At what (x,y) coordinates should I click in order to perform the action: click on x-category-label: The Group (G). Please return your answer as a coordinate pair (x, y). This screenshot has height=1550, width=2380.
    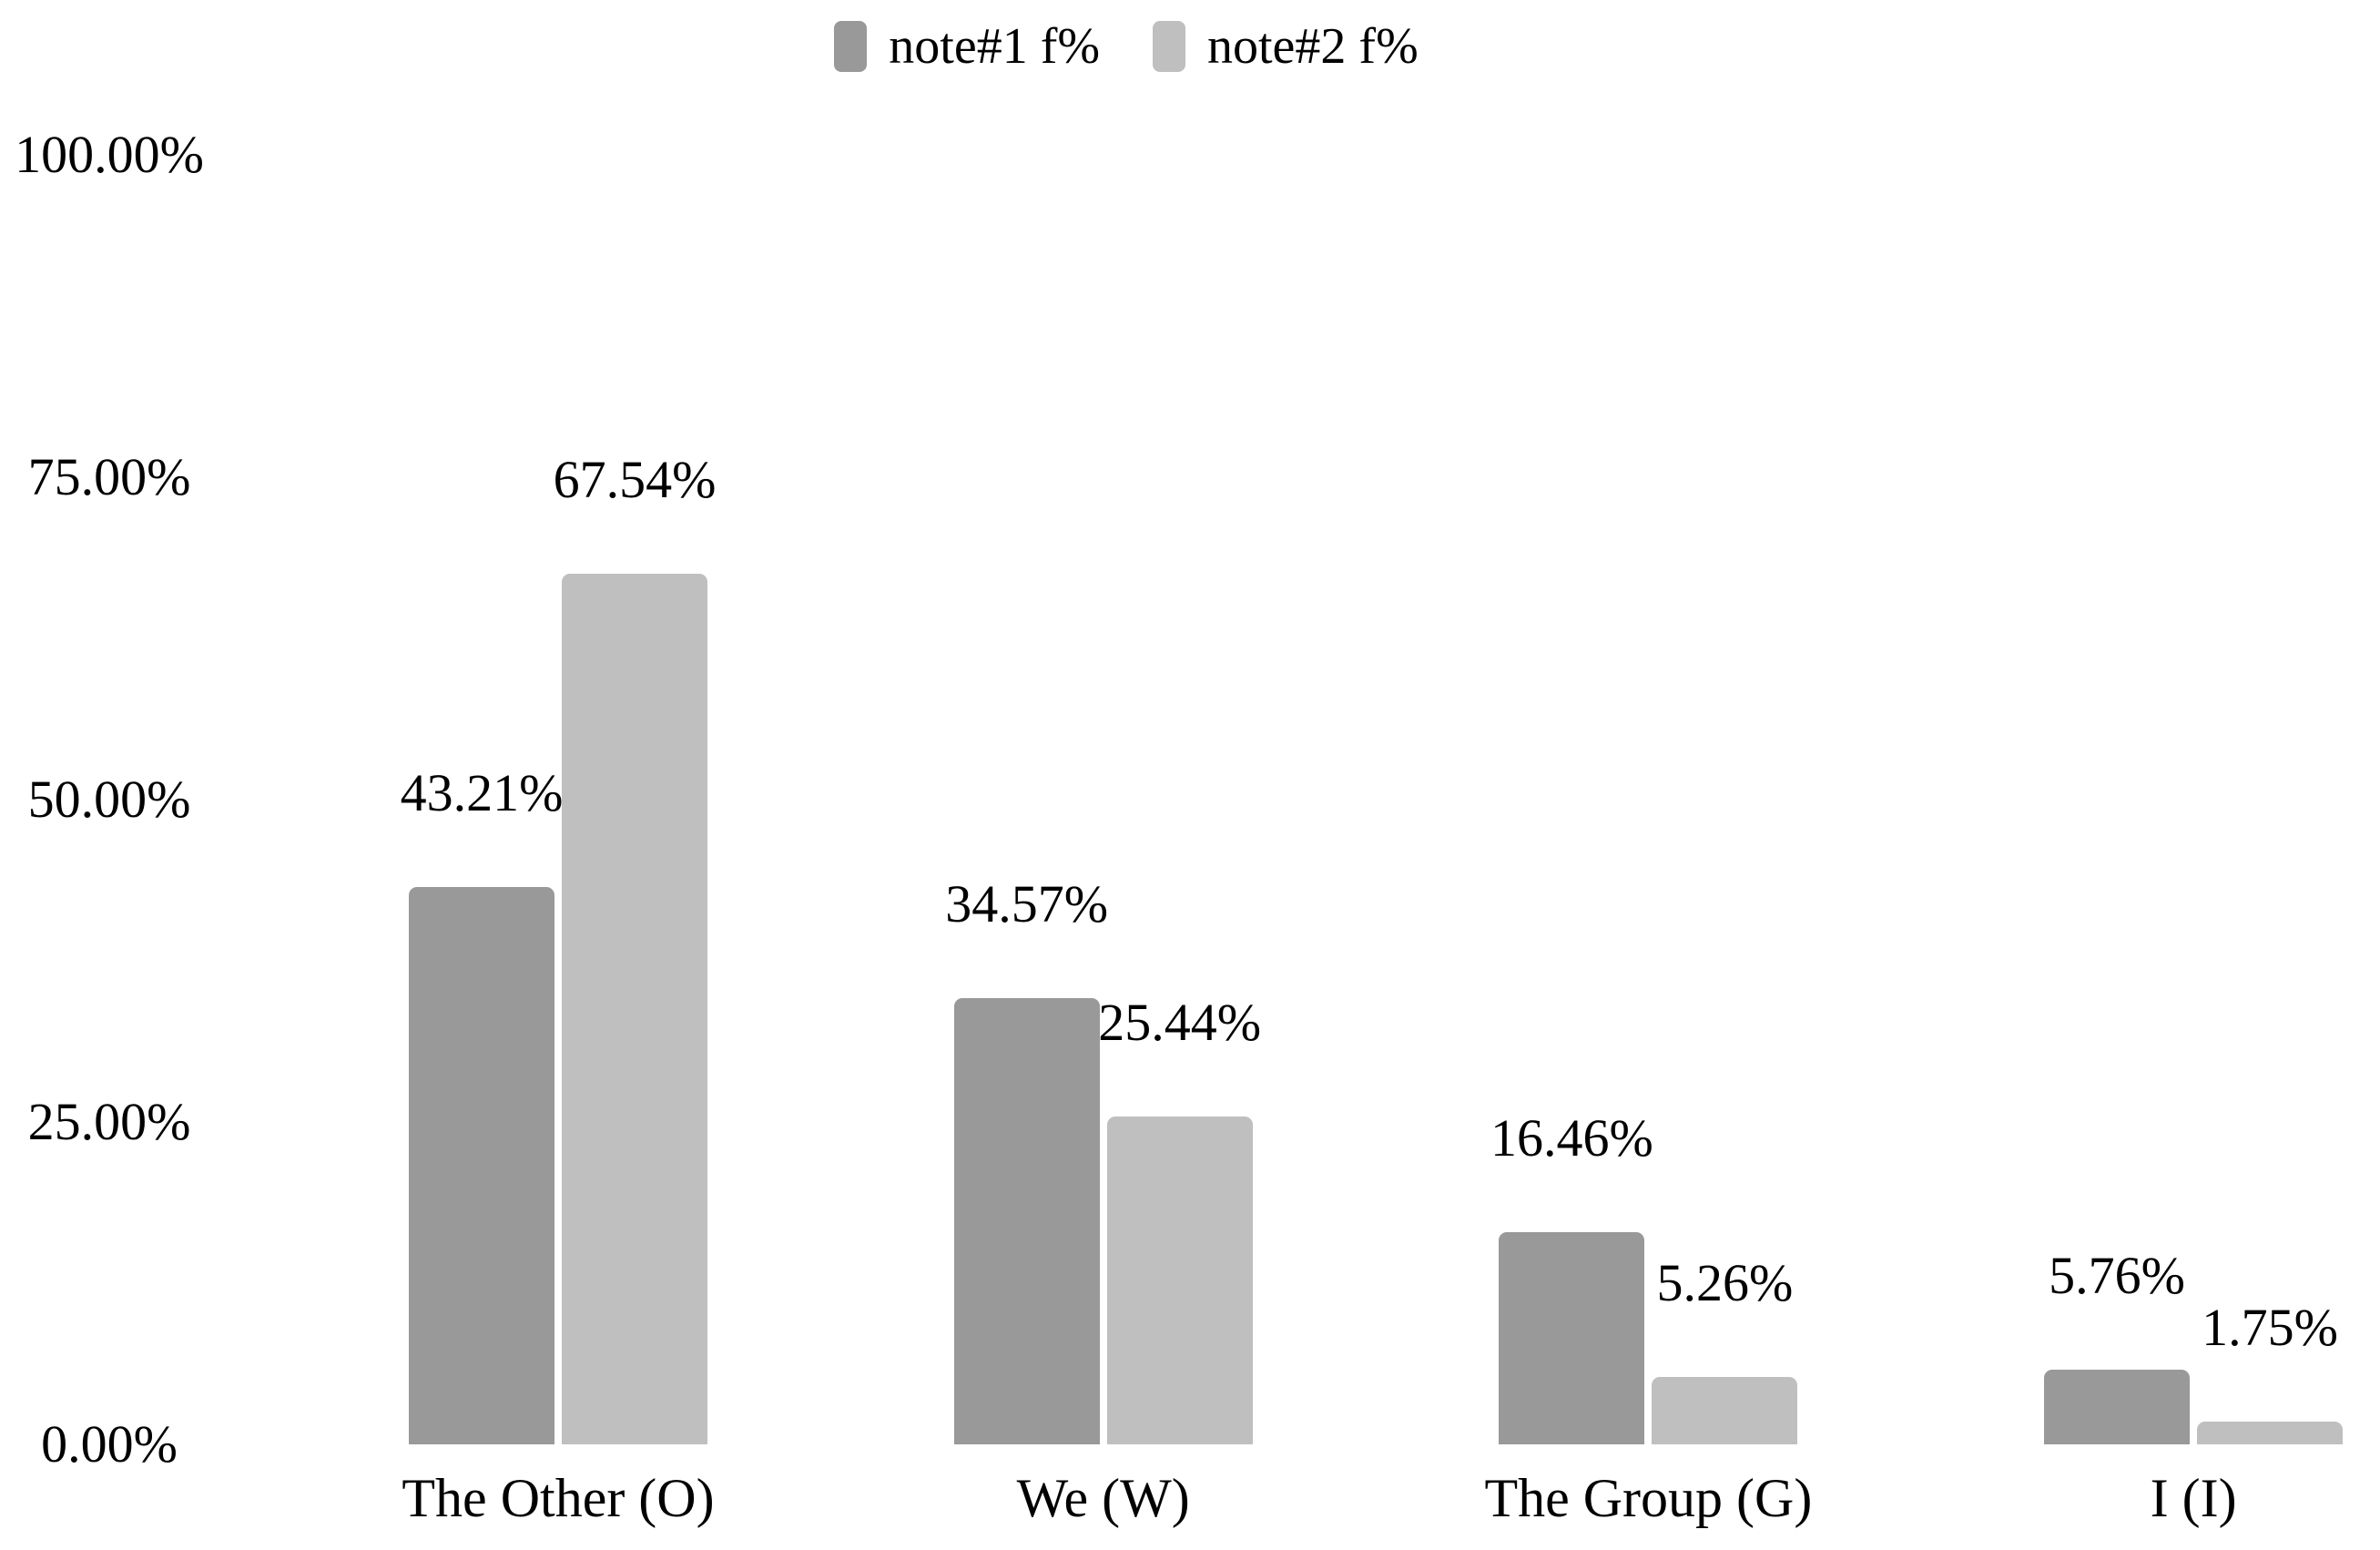
    Looking at the image, I should click on (1649, 1498).